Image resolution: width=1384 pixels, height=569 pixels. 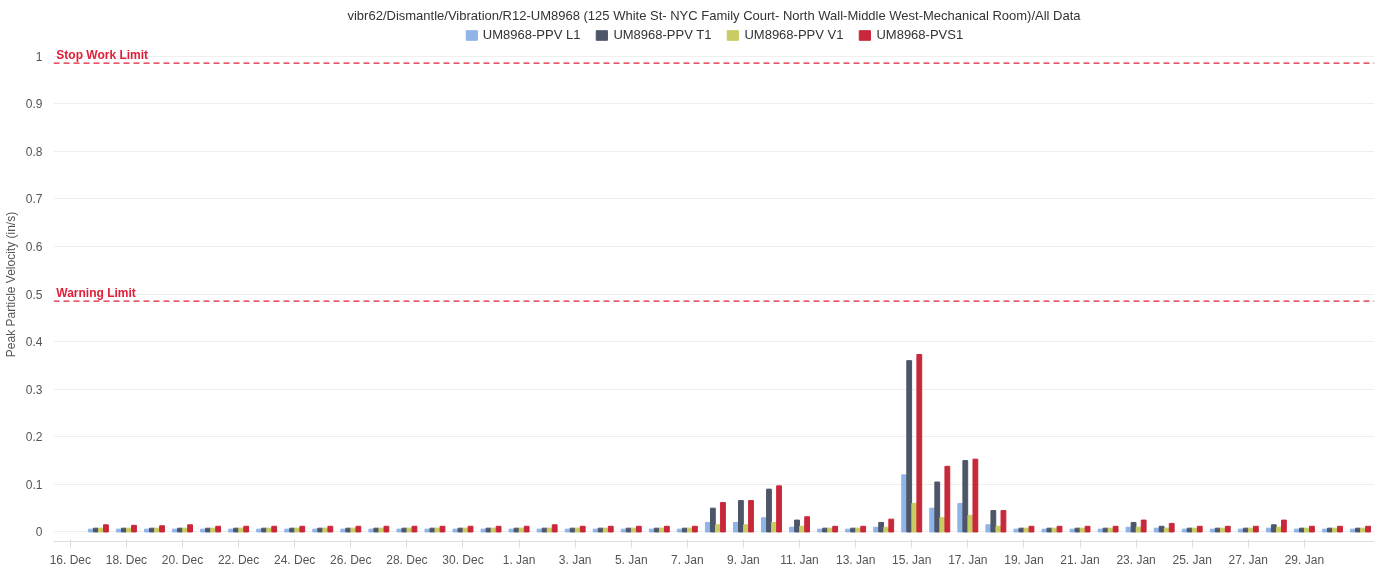 I want to click on x-tick-label: 22. Dec, so click(x=238, y=559).